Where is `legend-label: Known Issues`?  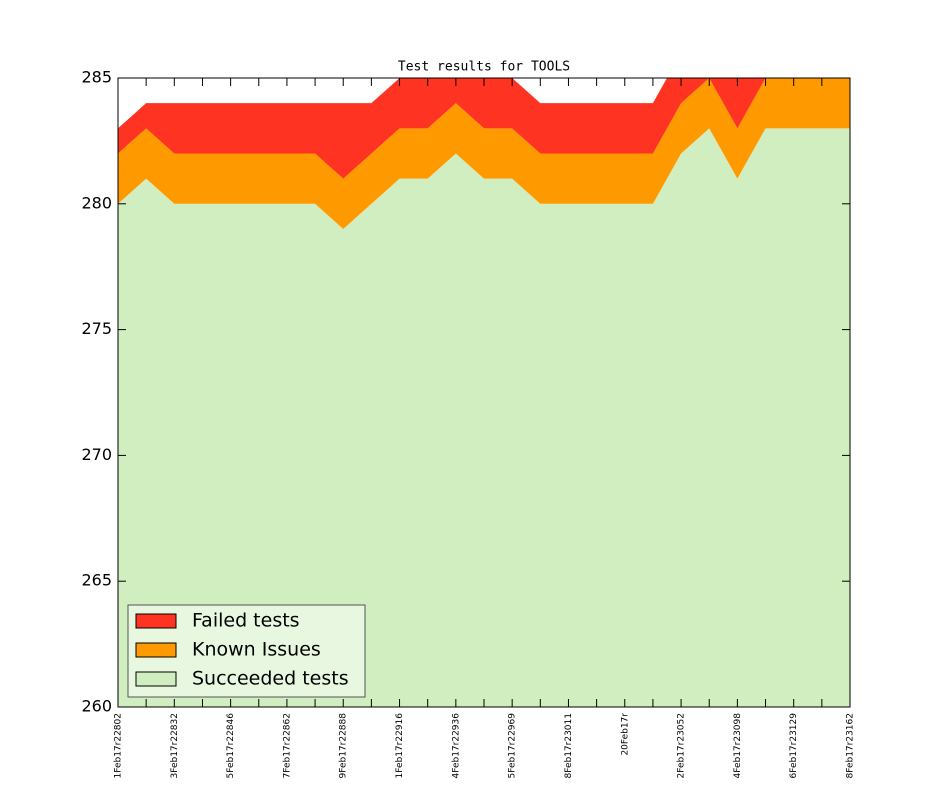
legend-label: Known Issues is located at coordinates (256, 650).